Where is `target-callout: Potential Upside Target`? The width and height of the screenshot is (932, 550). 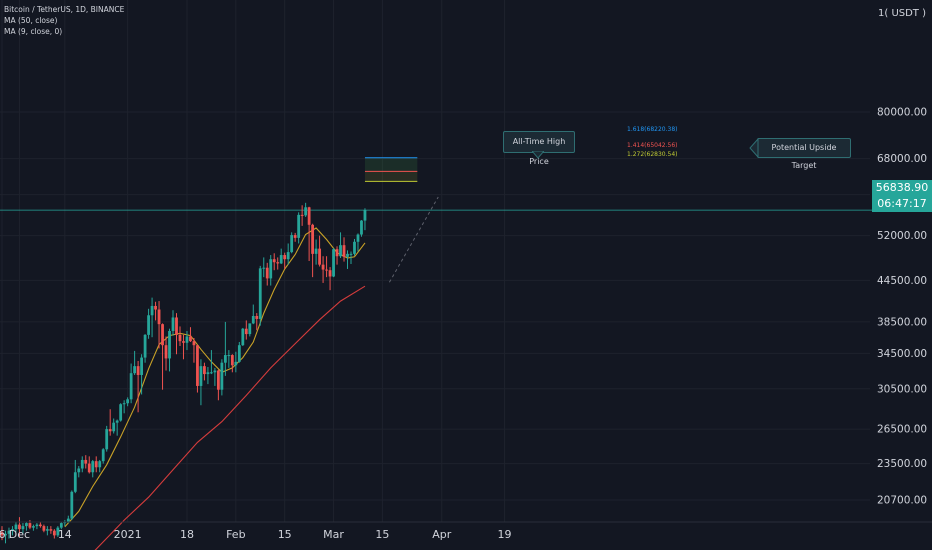
target-callout: Potential Upside Target is located at coordinates (804, 154).